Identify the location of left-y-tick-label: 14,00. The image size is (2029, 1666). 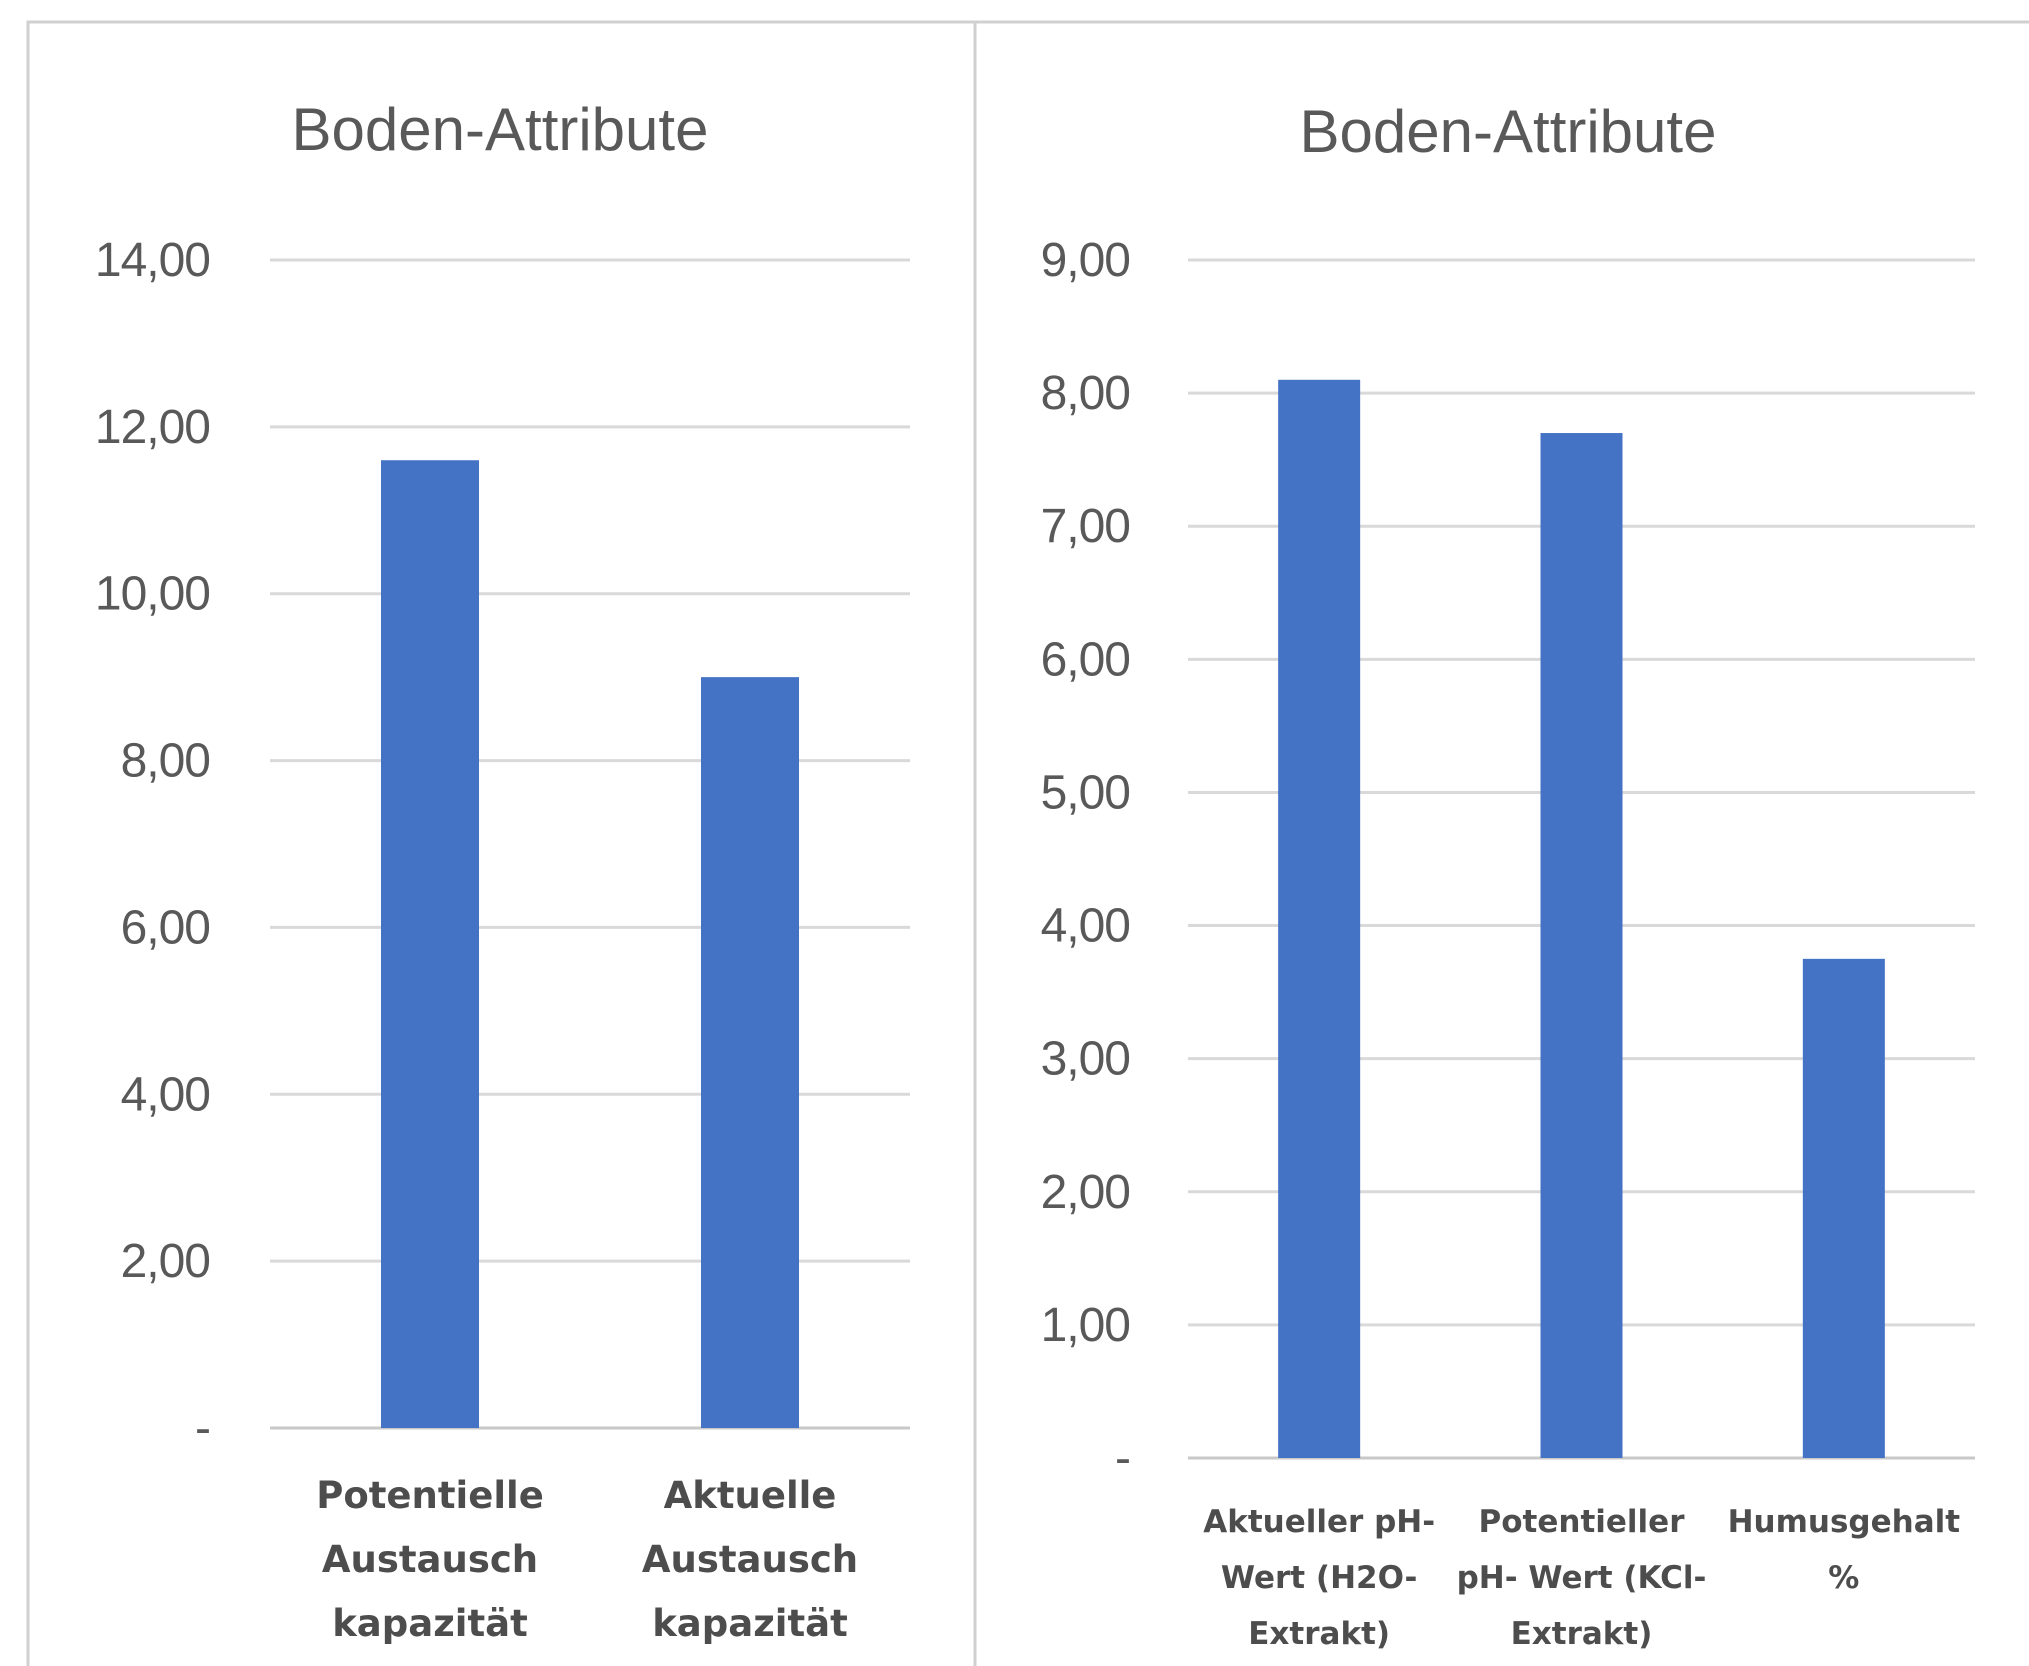
(152, 260).